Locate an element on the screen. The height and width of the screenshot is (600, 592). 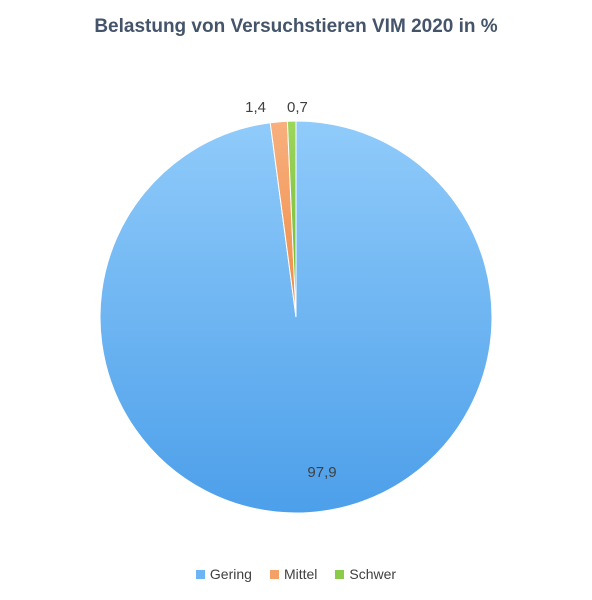
legend-swatch-gering is located at coordinates (200, 574).